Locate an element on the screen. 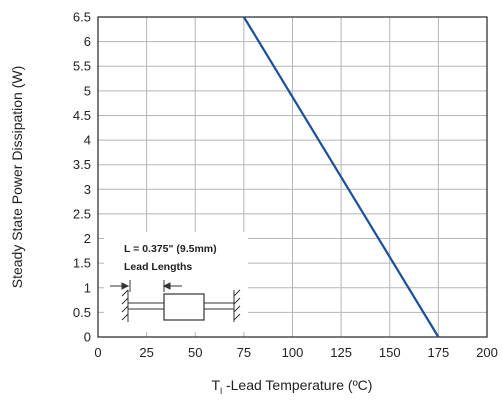 Image resolution: width=502 pixels, height=402 pixels. y-tick-label: 6.5 is located at coordinates (82, 17).